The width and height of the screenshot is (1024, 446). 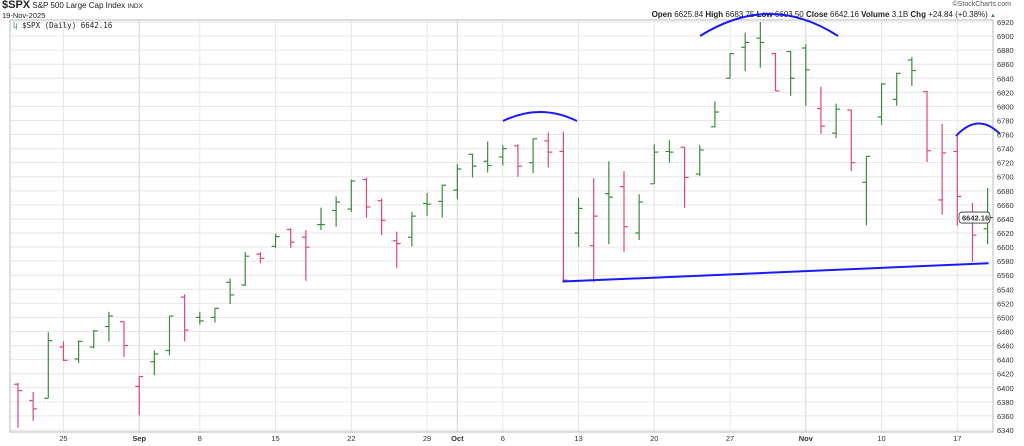 What do you see at coordinates (1005, 78) in the screenshot?
I see `y-tick-label: 6840` at bounding box center [1005, 78].